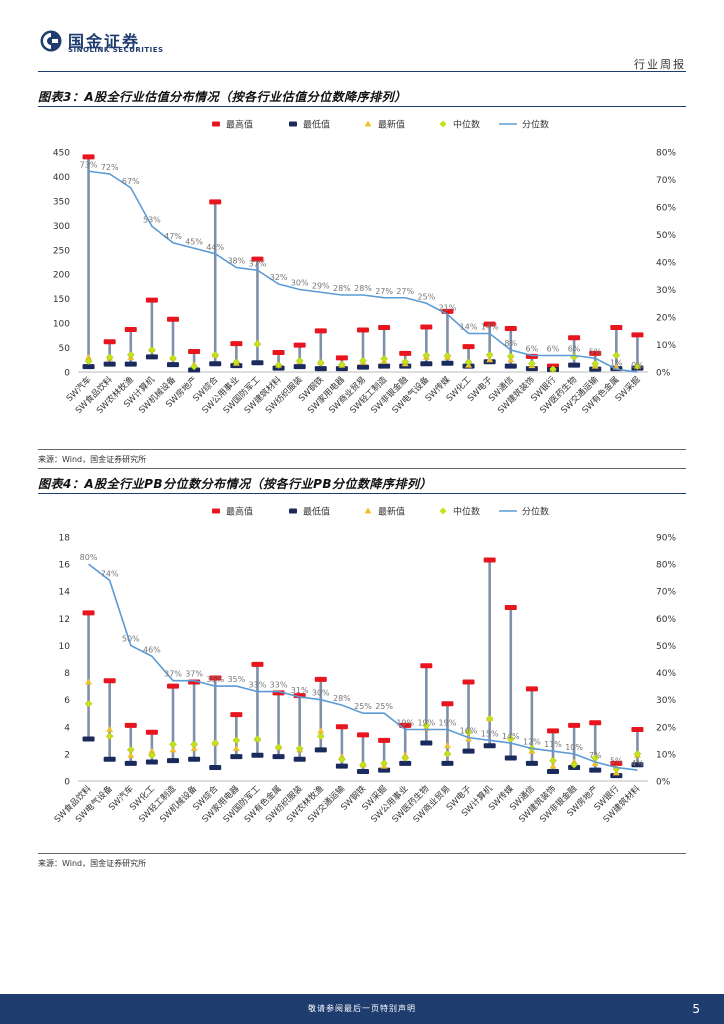 This screenshot has width=724, height=1024. I want to click on percentile-data-label: 31%, so click(300, 690).